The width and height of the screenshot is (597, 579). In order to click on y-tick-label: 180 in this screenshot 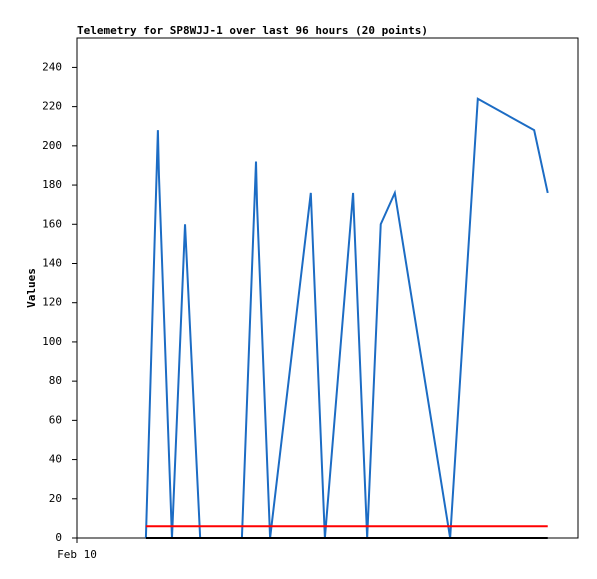, I will do `click(52, 184)`.